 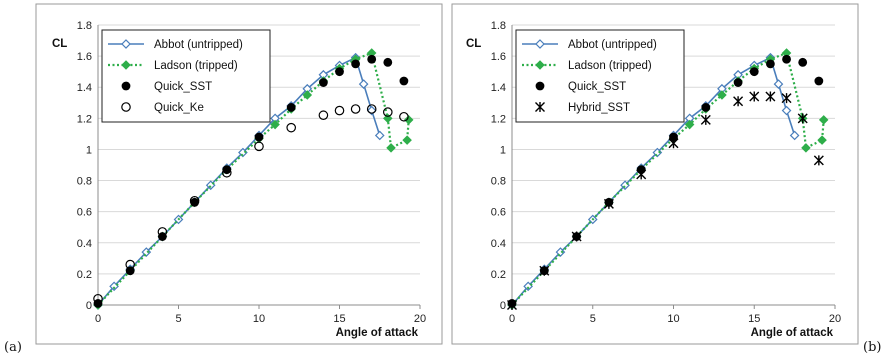 What do you see at coordinates (84, 182) in the screenshot?
I see `y-tick-label: 0.8` at bounding box center [84, 182].